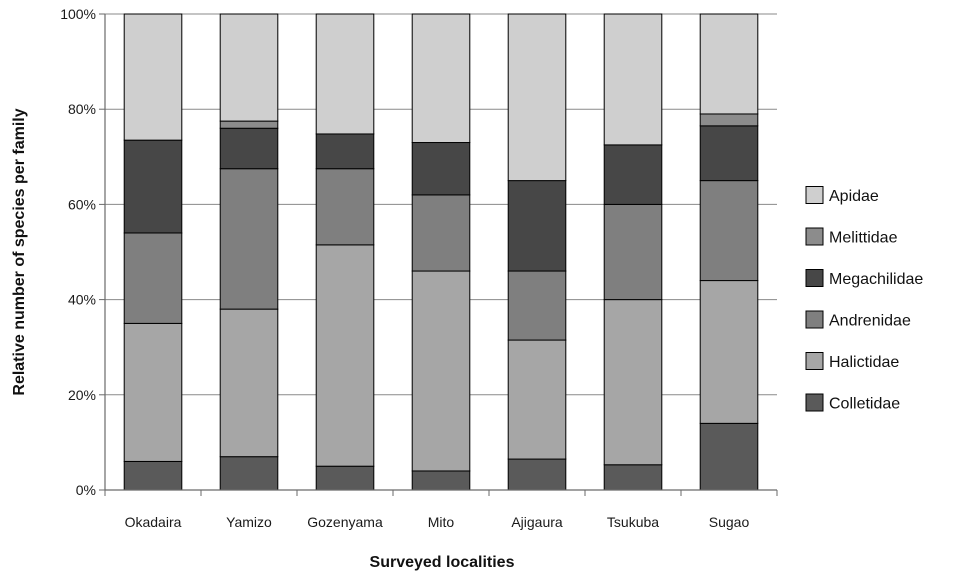 The image size is (970, 575). I want to click on y-tick-label: 0%, so click(86, 490).